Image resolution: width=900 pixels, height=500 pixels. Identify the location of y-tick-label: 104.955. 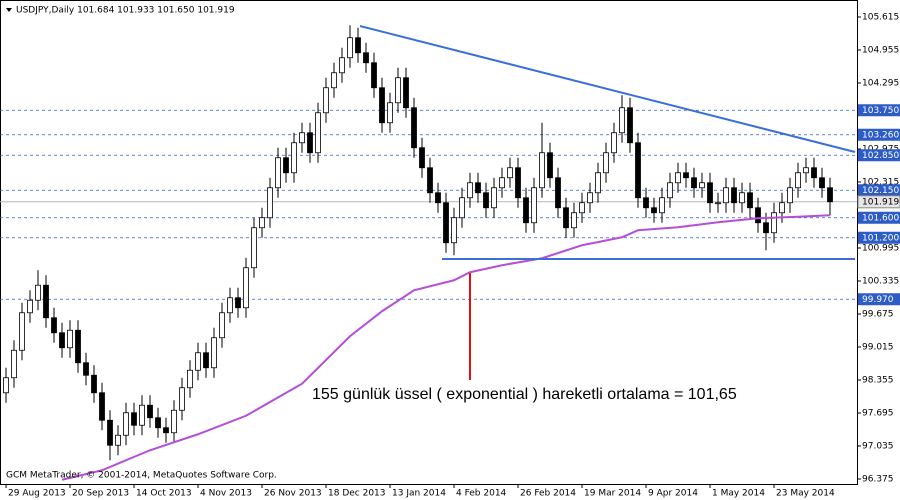
(880, 51).